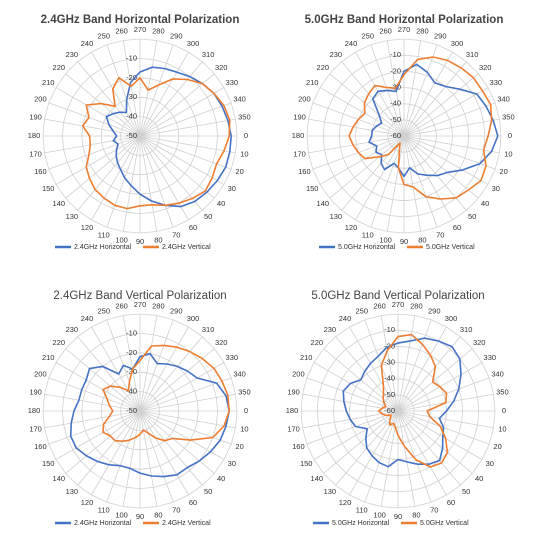 The width and height of the screenshot is (544, 548). What do you see at coordinates (304, 171) in the screenshot?
I see `angle-label: 160` at bounding box center [304, 171].